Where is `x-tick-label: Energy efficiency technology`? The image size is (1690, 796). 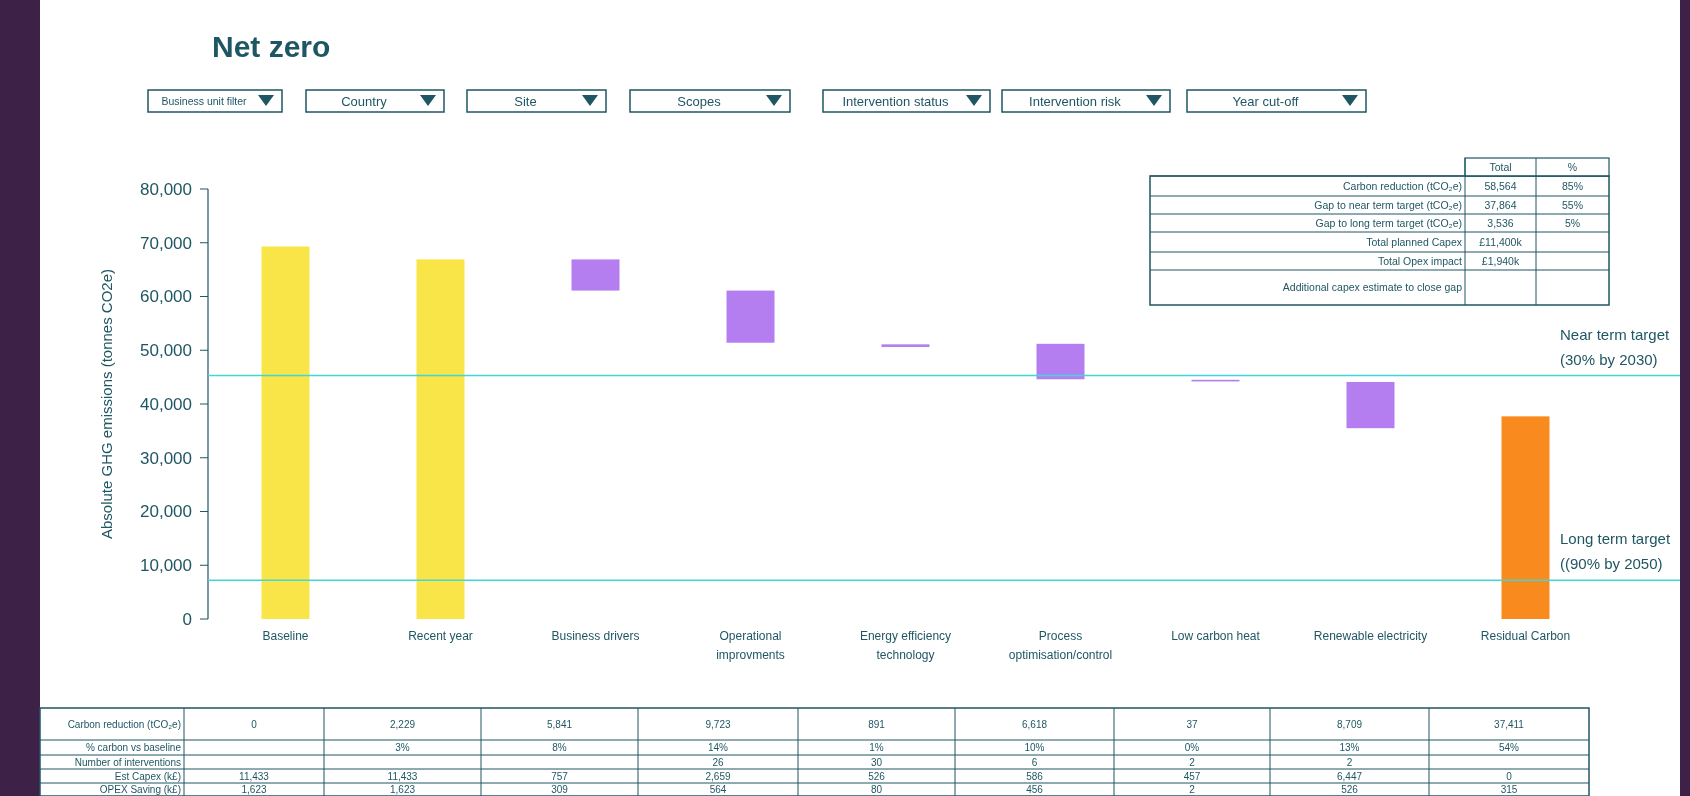
x-tick-label: Energy efficiency technology is located at coordinates (905, 645).